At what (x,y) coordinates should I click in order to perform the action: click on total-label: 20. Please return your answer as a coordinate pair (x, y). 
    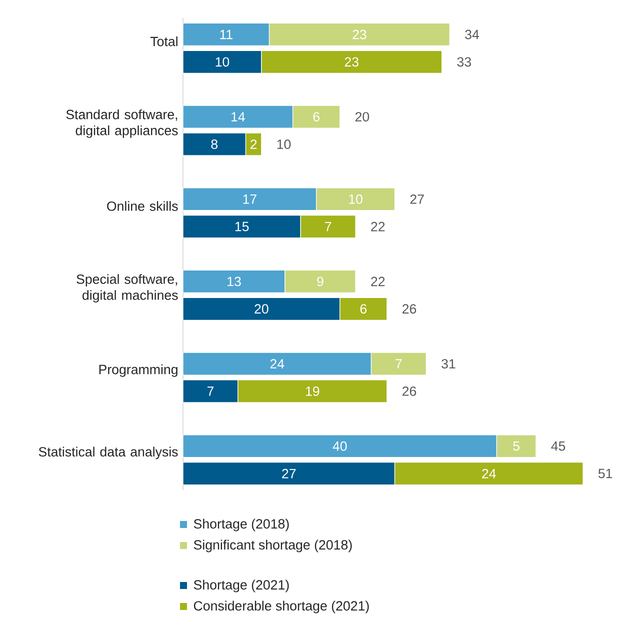
    Looking at the image, I should click on (362, 117).